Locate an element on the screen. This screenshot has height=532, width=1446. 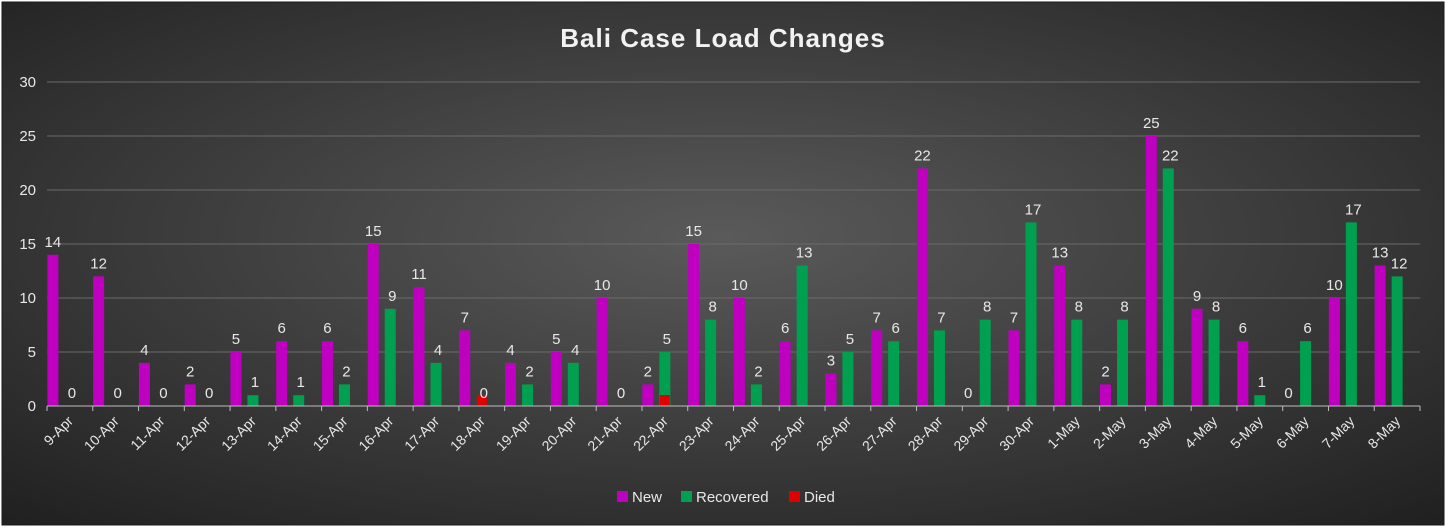
data-label-new: 12 is located at coordinates (98, 263).